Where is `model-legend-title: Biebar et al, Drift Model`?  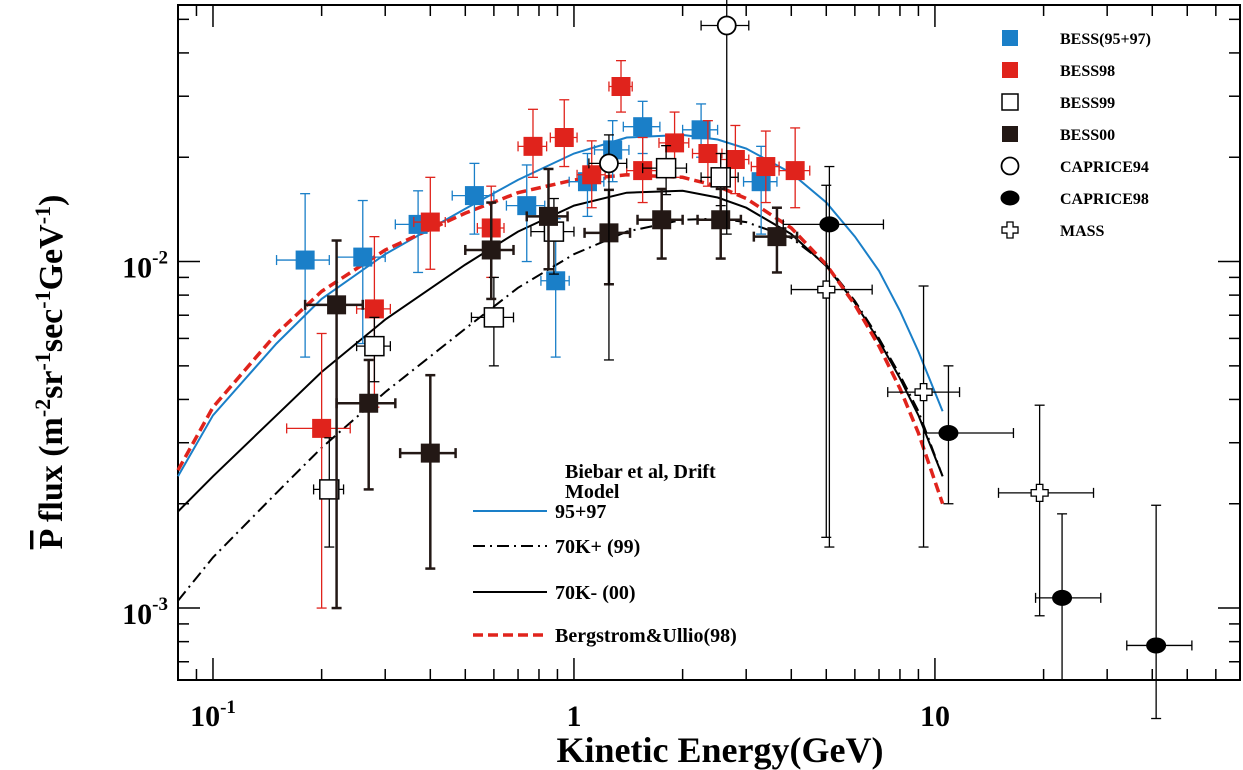
model-legend-title: Biebar et al, Drift Model is located at coordinates (640, 482).